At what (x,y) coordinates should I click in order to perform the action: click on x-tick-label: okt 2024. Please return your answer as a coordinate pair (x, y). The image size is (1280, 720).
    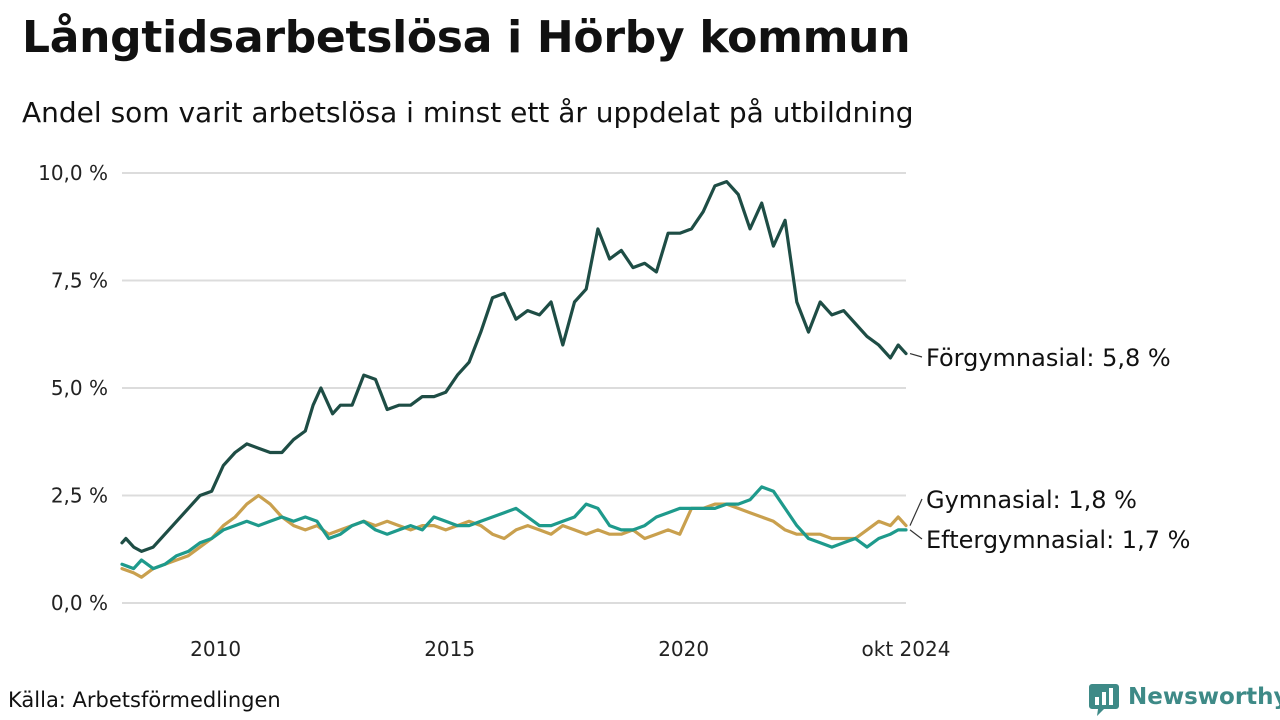
    Looking at the image, I should click on (906, 649).